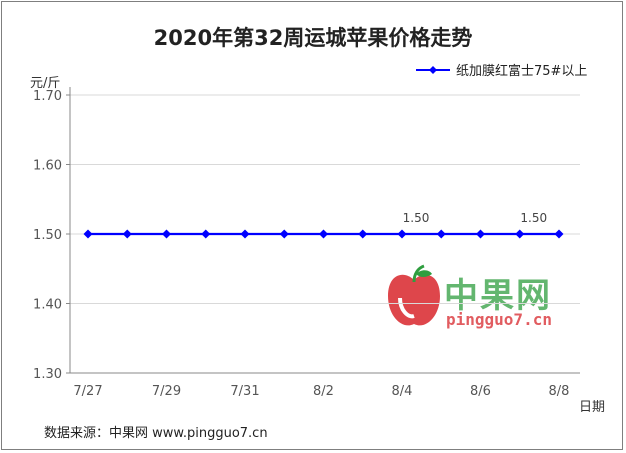 This screenshot has height=453, width=626. I want to click on x-tick-label: 7/31, so click(244, 391).